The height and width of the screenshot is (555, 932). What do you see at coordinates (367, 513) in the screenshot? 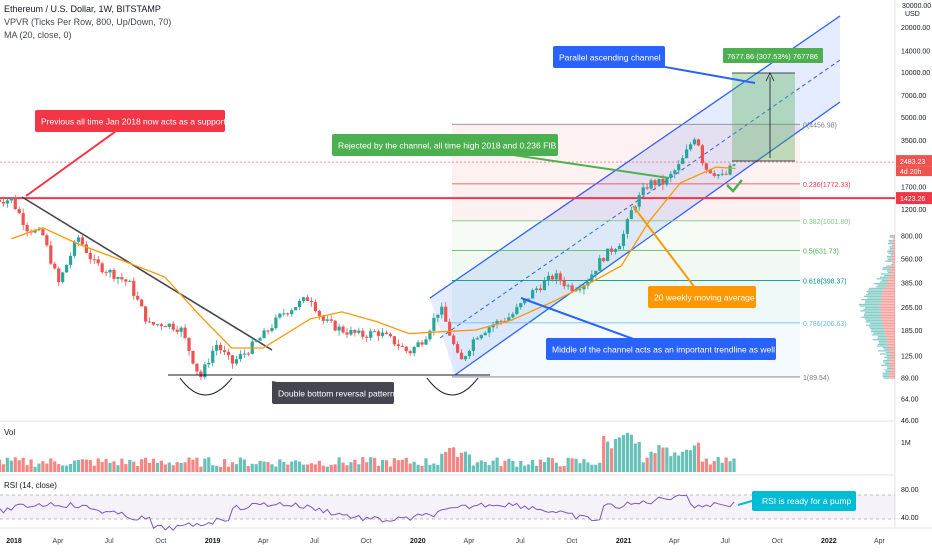
I see `rsi-line` at bounding box center [367, 513].